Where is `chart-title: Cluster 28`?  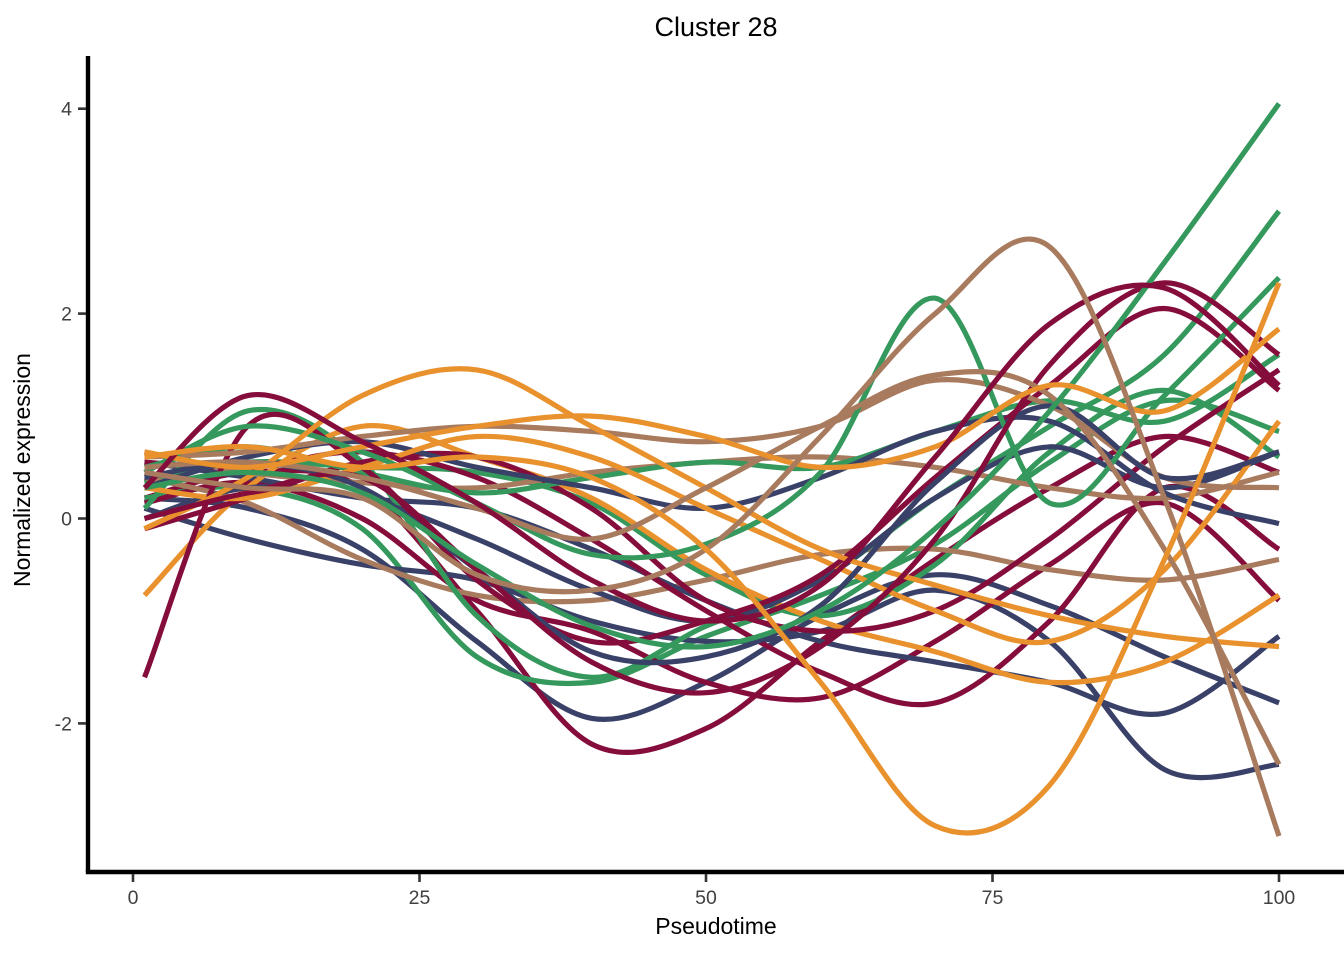 chart-title: Cluster 28 is located at coordinates (716, 27).